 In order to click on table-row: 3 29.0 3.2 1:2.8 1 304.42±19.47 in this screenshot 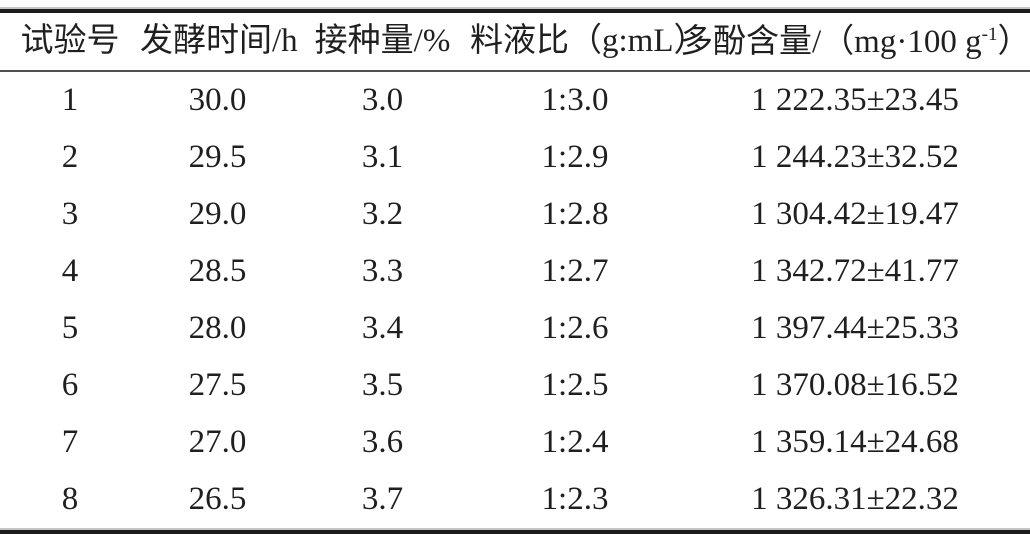, I will do `click(515, 214)`.